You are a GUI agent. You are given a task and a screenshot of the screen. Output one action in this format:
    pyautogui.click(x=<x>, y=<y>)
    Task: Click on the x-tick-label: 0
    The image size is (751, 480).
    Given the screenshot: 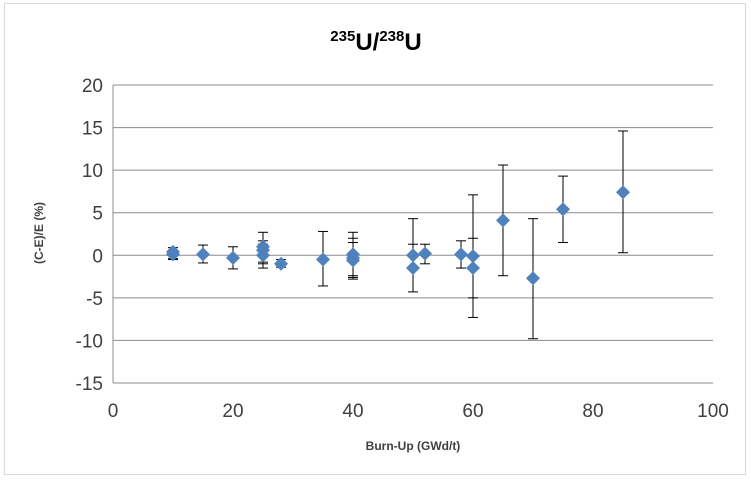 What is the action you would take?
    pyautogui.click(x=113, y=411)
    